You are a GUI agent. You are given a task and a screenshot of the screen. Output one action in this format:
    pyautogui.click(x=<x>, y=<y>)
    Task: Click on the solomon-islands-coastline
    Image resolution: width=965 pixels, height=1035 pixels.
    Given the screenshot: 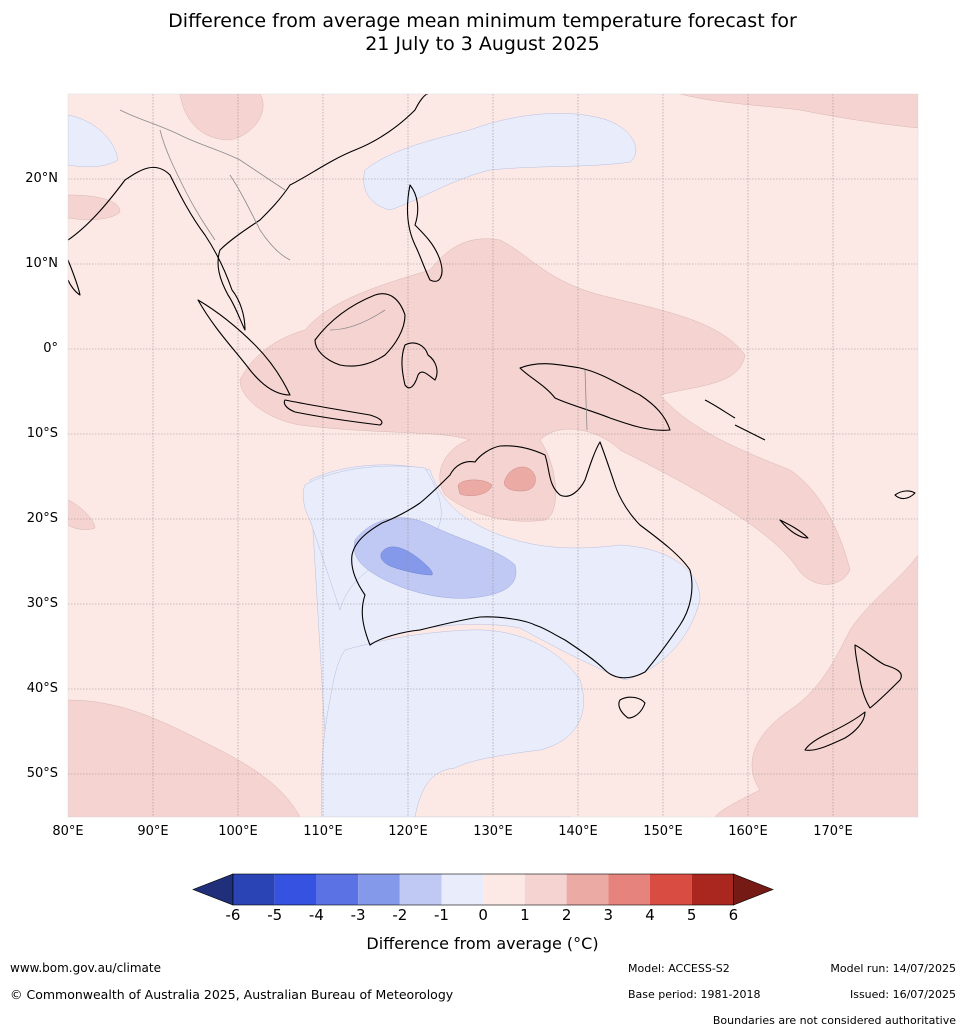 What is the action you would take?
    pyautogui.click(x=735, y=420)
    